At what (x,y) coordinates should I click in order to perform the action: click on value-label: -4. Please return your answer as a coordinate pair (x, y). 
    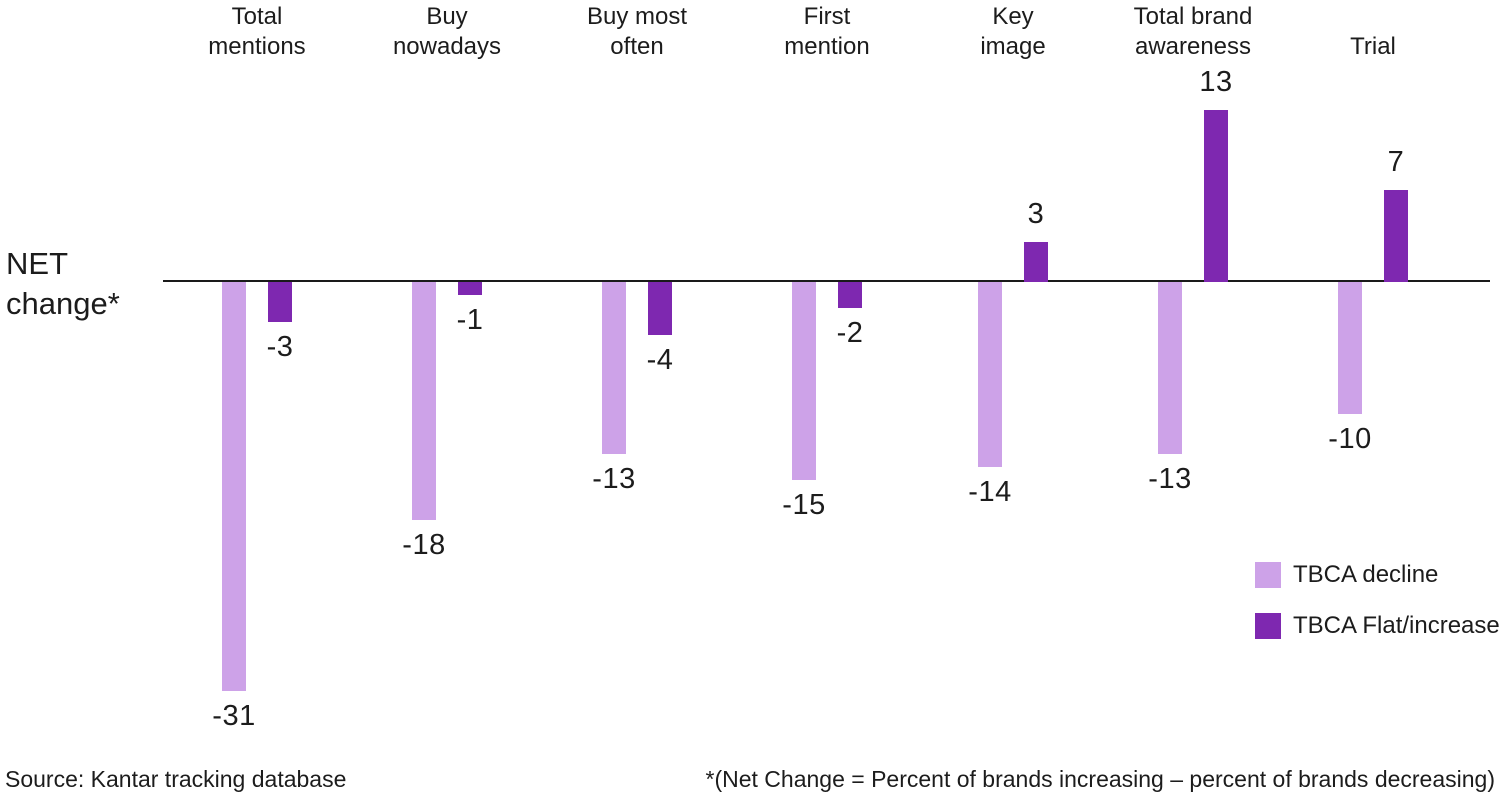
    Looking at the image, I should click on (660, 359).